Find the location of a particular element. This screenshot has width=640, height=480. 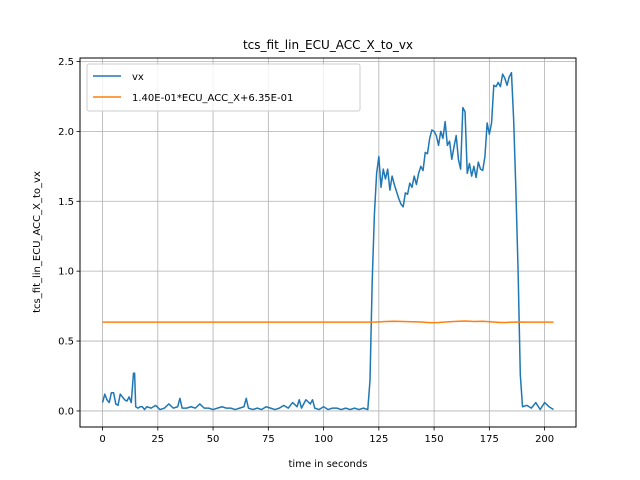

y-tick-label: 1.5 is located at coordinates (66, 202).